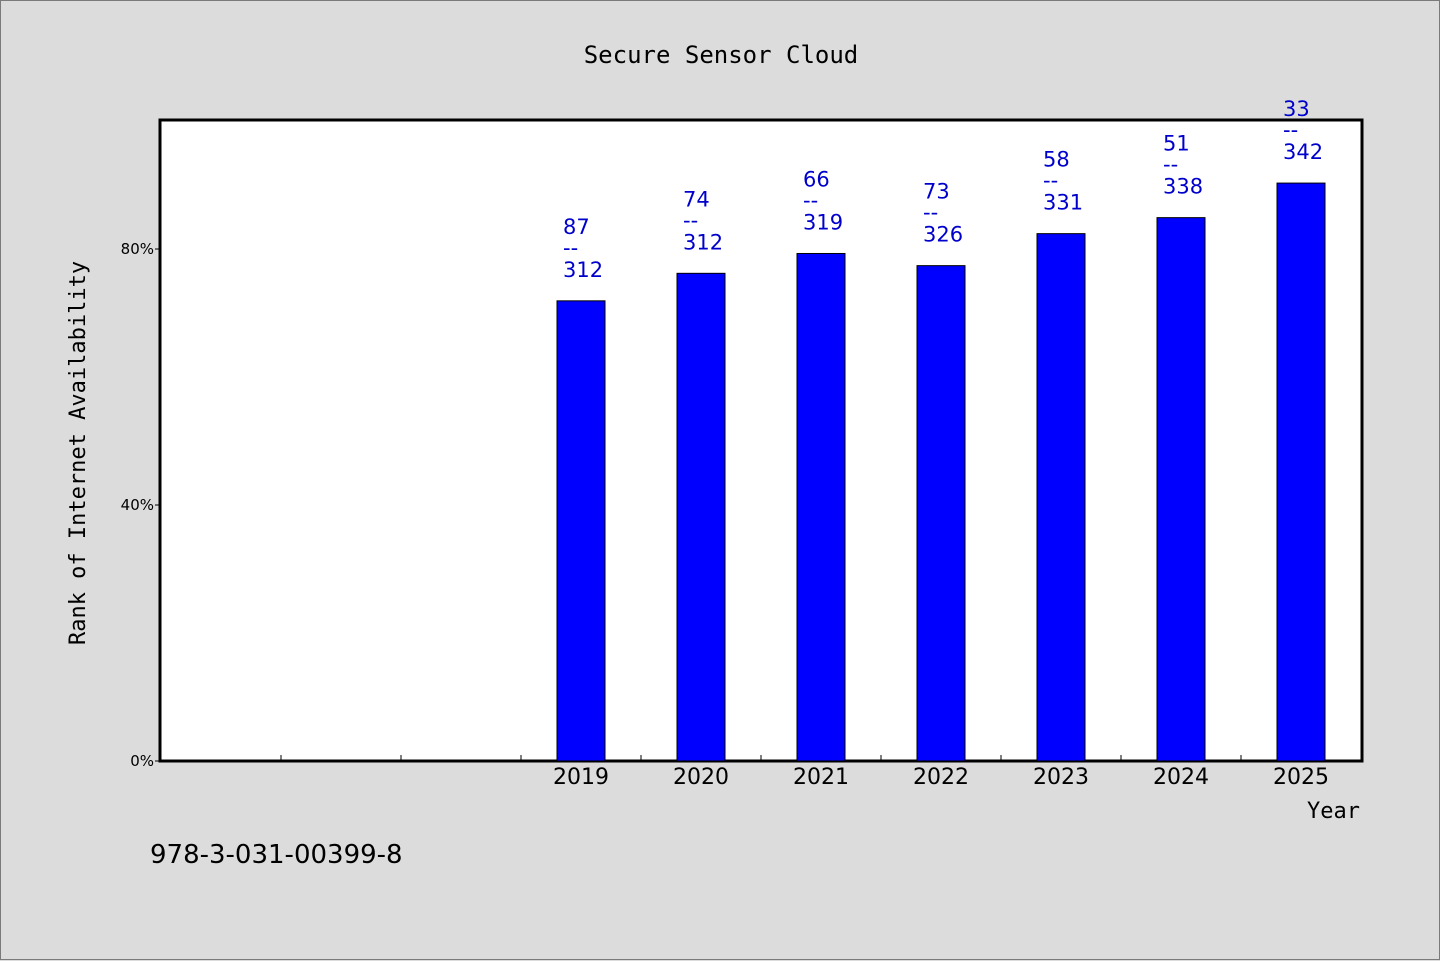 The width and height of the screenshot is (1440, 961). I want to click on y-axis-label: Rank of Internet Availability, so click(78, 453).